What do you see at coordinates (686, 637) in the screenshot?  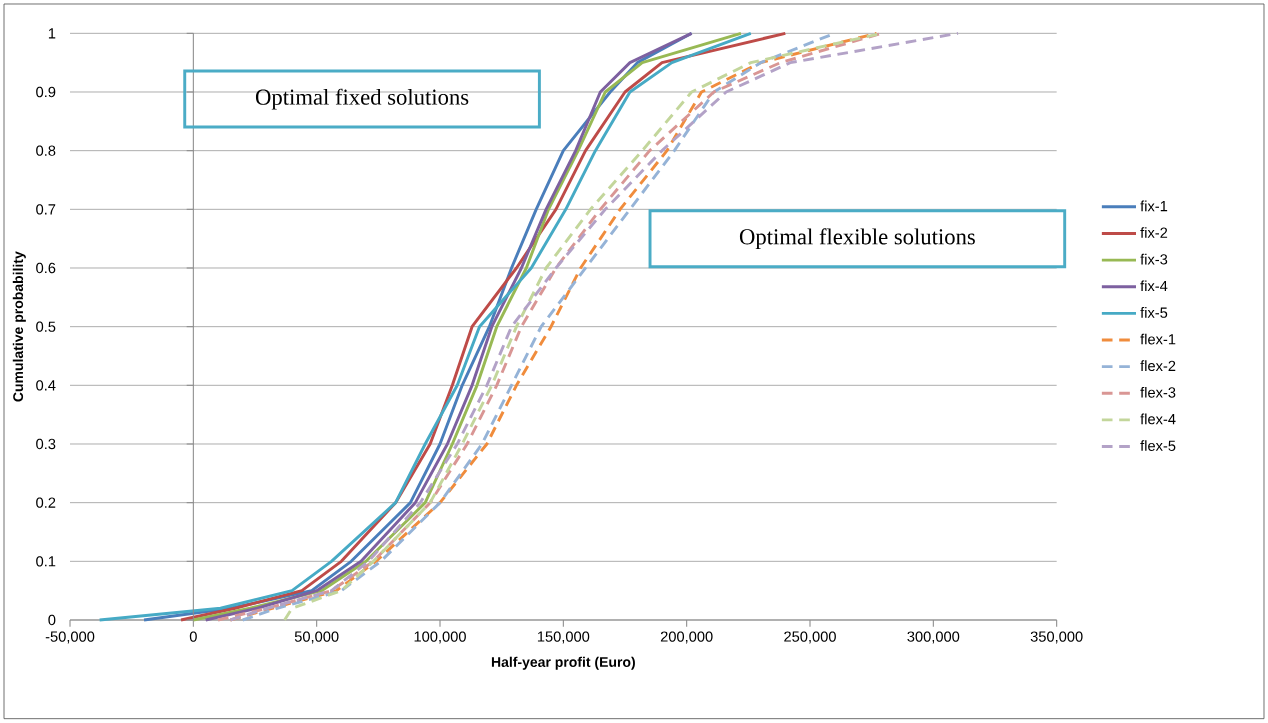 I see `x-tick-label: 200,000` at bounding box center [686, 637].